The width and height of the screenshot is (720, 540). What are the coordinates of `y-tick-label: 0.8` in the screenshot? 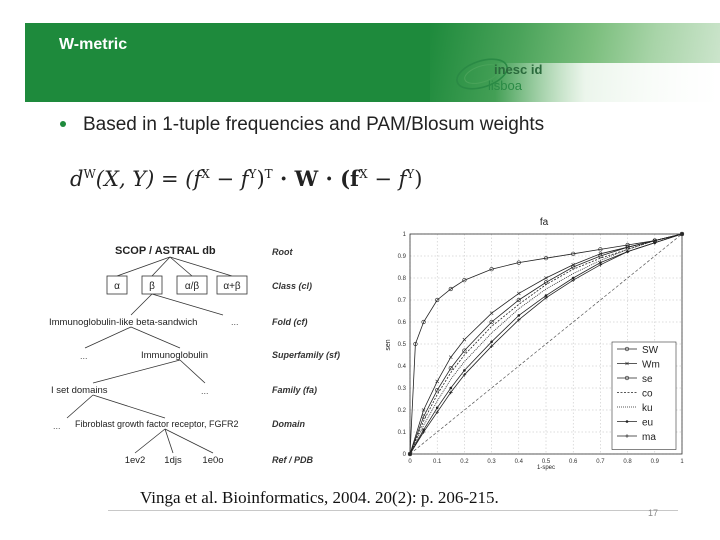 It's located at (402, 279).